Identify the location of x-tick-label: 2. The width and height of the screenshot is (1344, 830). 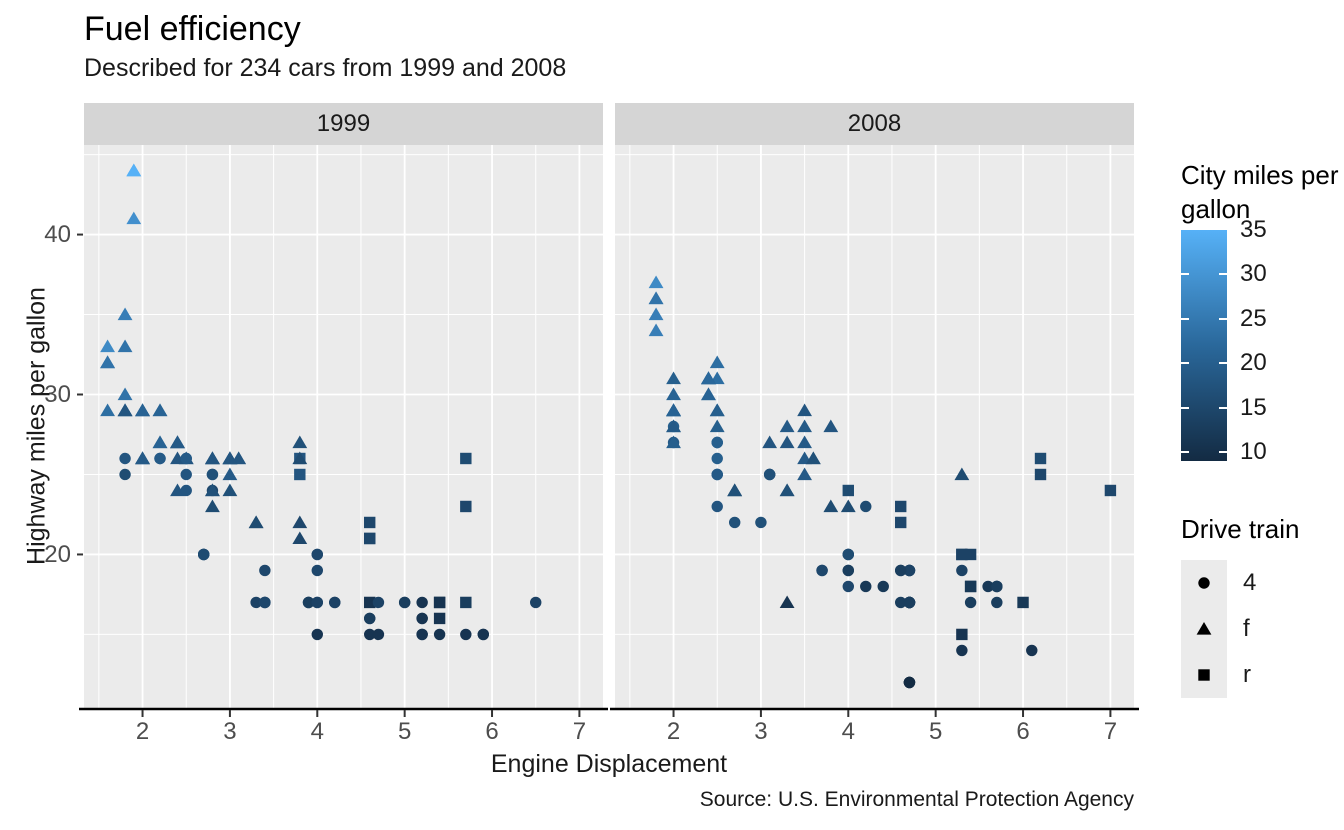
(673, 731).